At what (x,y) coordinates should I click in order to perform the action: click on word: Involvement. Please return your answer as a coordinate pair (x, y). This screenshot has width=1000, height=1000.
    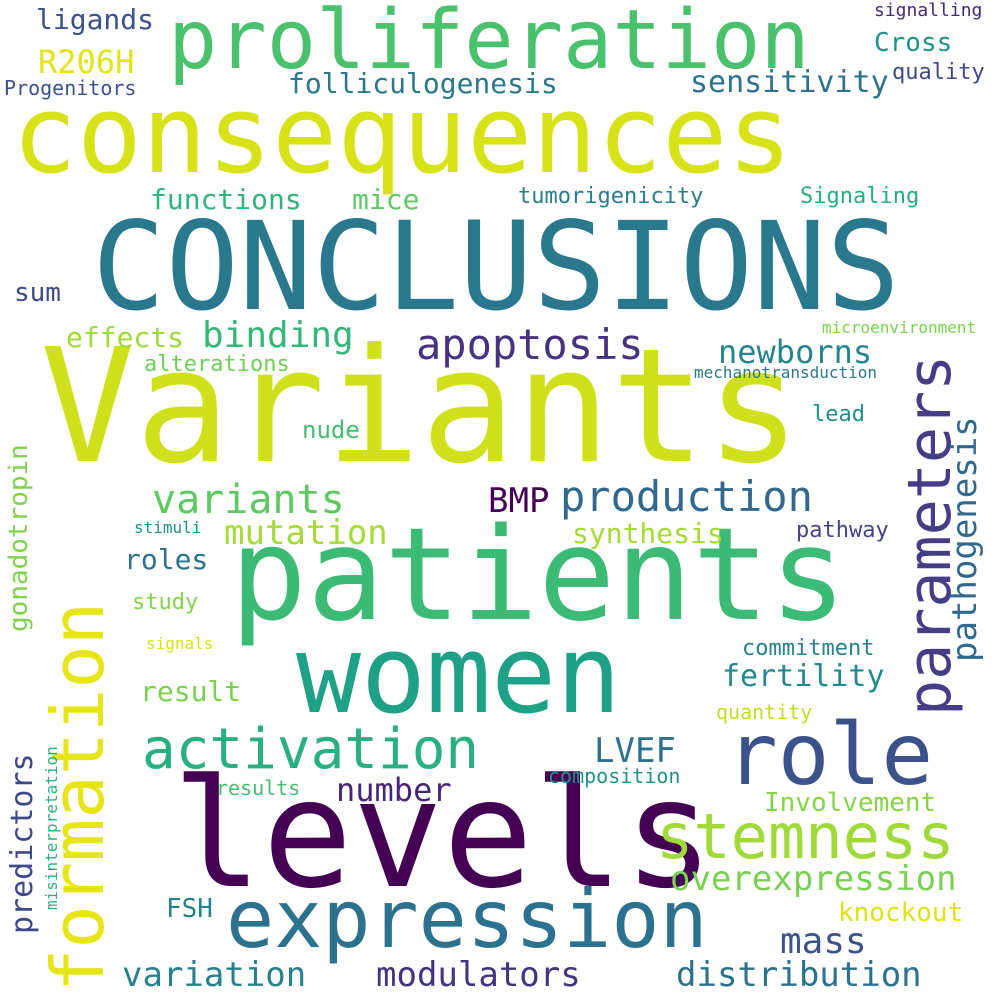
    Looking at the image, I should click on (850, 803).